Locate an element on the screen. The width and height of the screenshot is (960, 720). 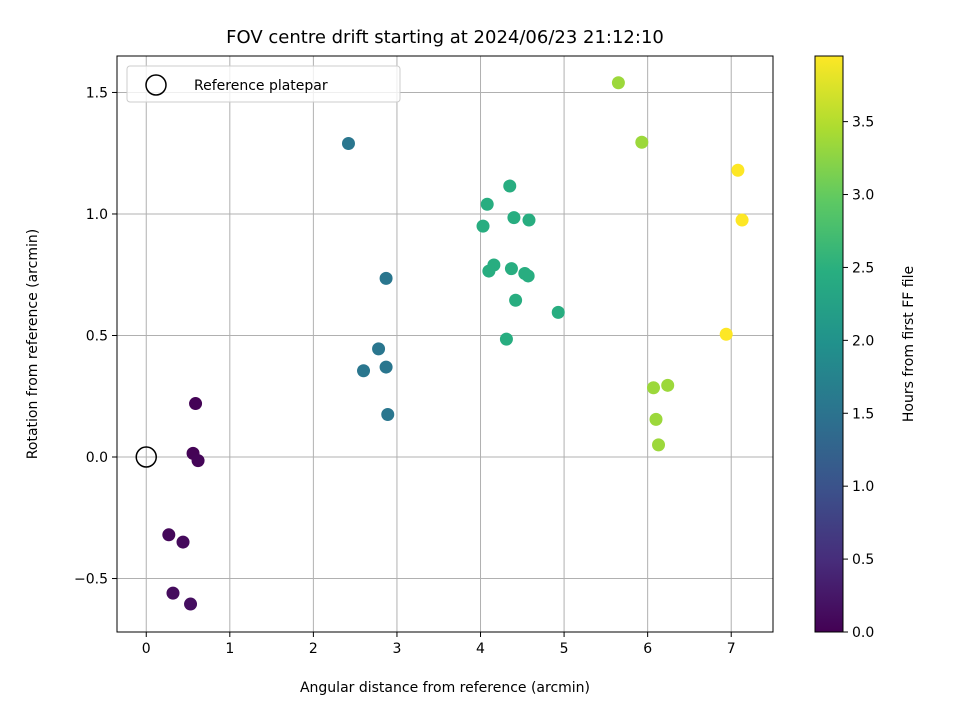
reference-marker is located at coordinates (146, 457).